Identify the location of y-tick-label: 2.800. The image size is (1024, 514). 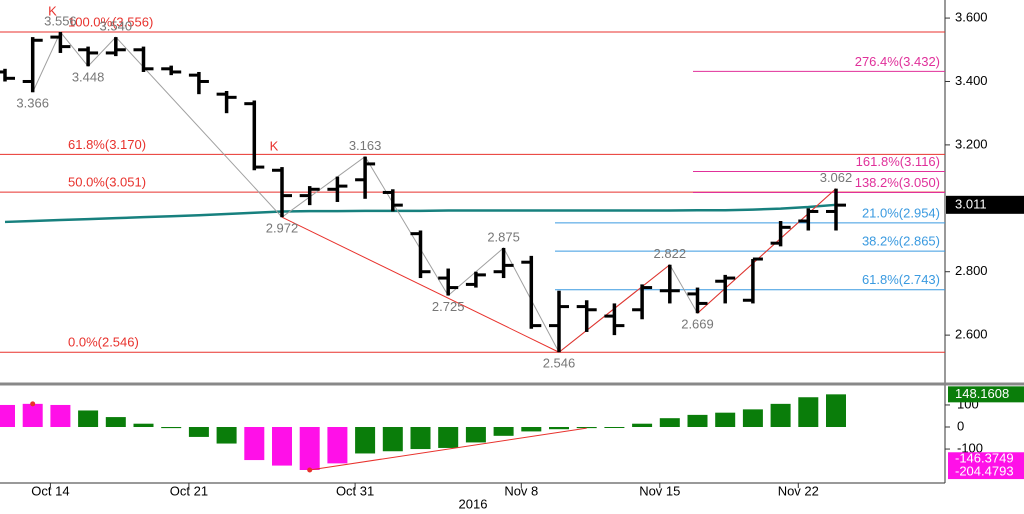
(971, 270).